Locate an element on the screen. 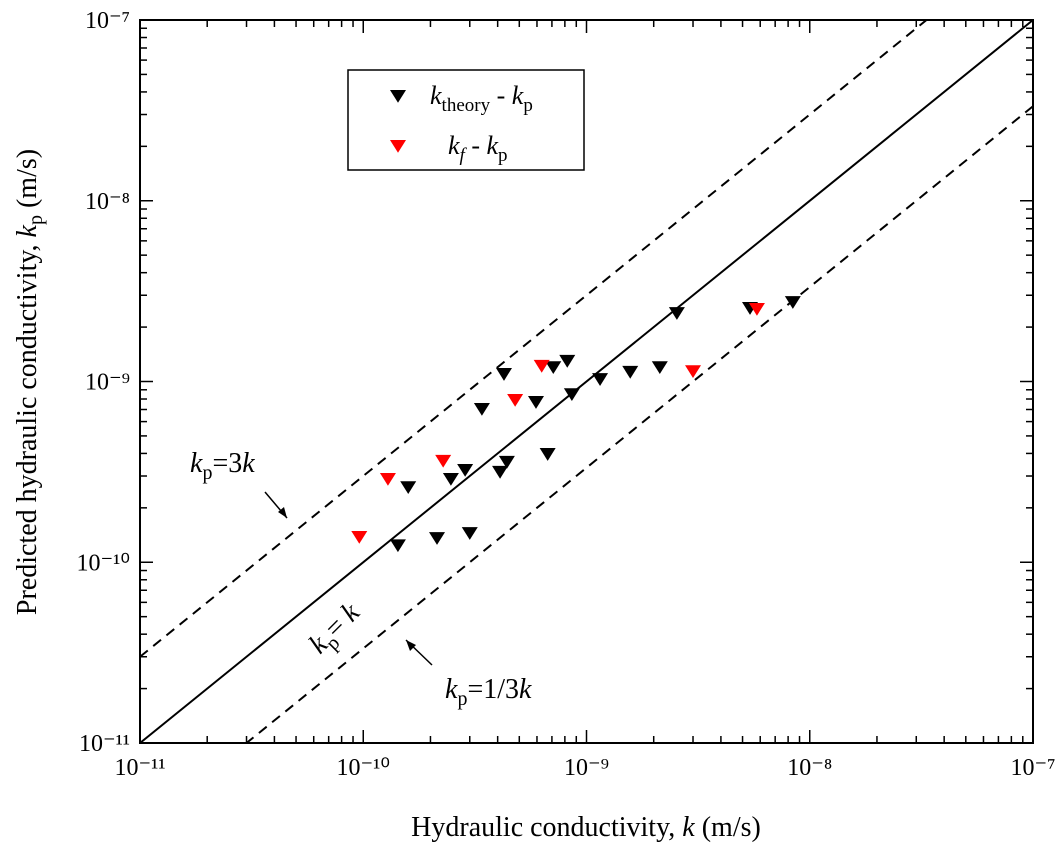  legend-label-part: theory is located at coordinates (466, 105).